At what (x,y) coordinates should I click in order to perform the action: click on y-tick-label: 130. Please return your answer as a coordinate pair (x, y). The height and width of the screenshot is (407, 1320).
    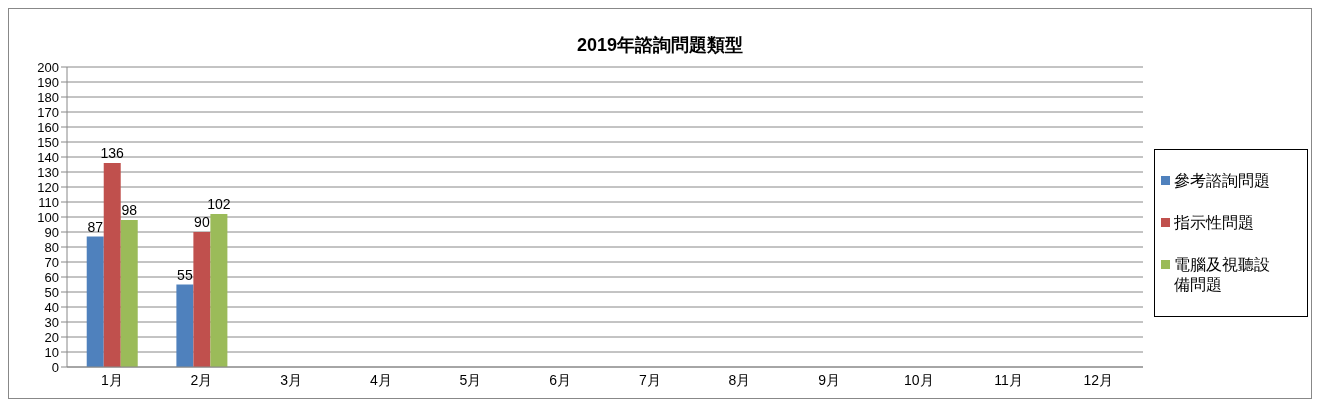
    Looking at the image, I should click on (48, 172).